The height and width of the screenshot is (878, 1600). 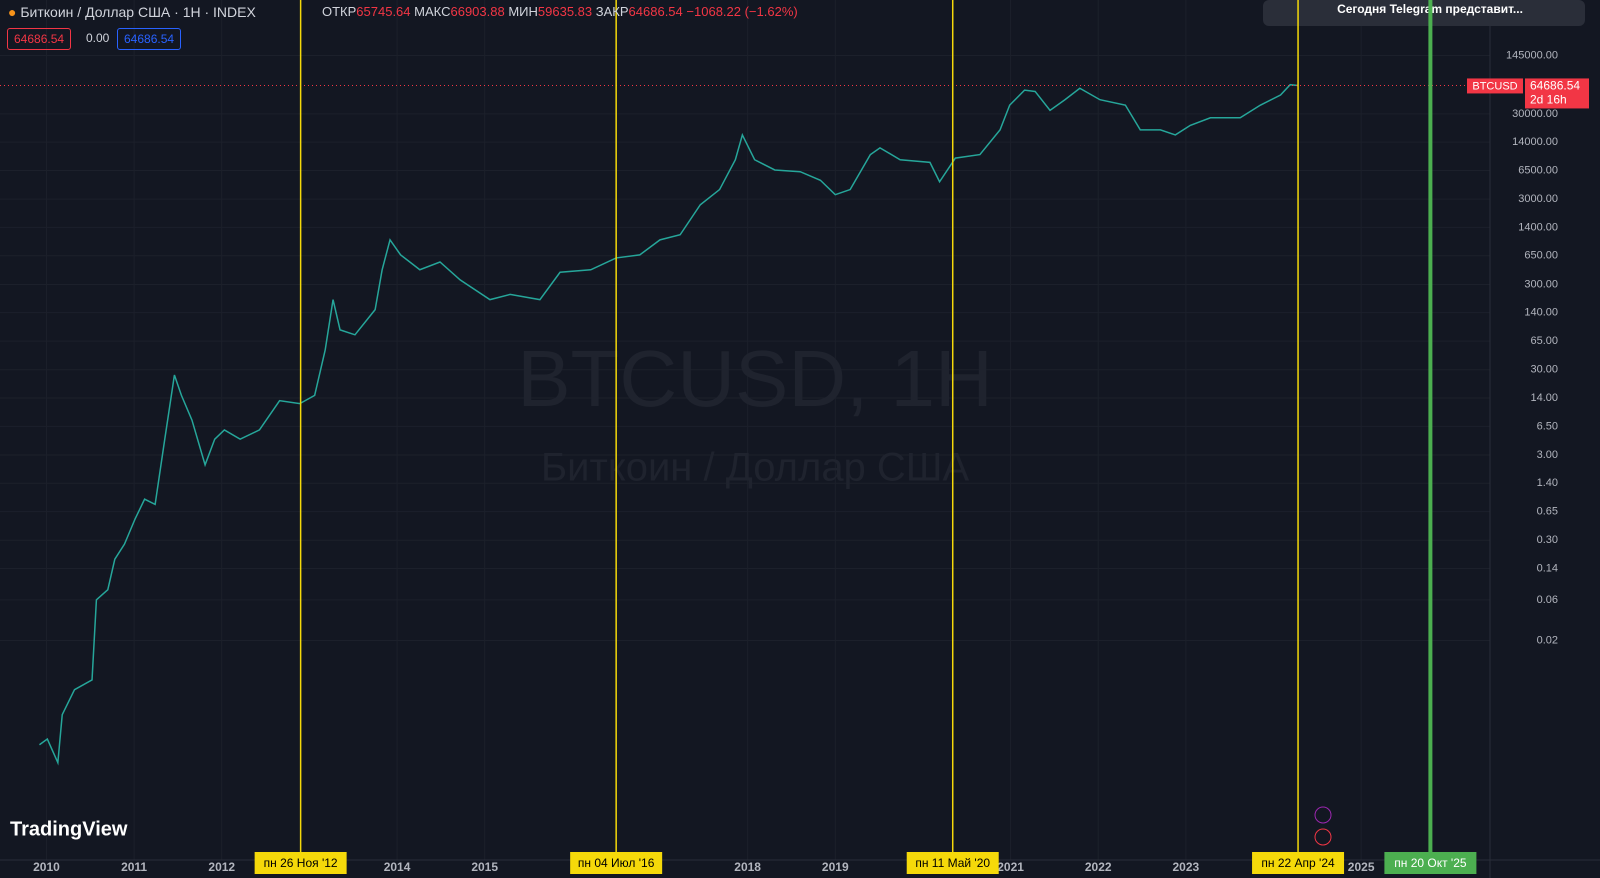 I want to click on marker-label: пн 11 Май '20, so click(x=952, y=863).